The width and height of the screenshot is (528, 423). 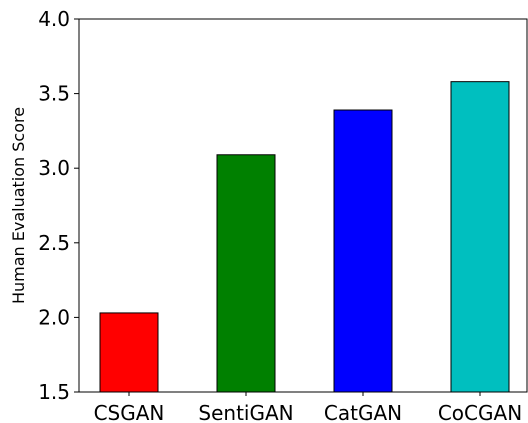 What do you see at coordinates (54, 94) in the screenshot?
I see `y-tick-label: 3.5` at bounding box center [54, 94].